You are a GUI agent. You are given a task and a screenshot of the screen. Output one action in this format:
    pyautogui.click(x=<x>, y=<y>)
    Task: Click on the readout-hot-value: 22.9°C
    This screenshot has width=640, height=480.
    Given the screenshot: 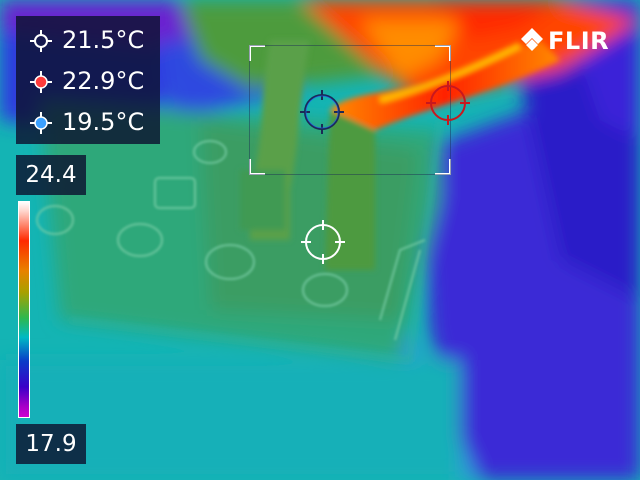 What is the action you would take?
    pyautogui.click(x=103, y=81)
    